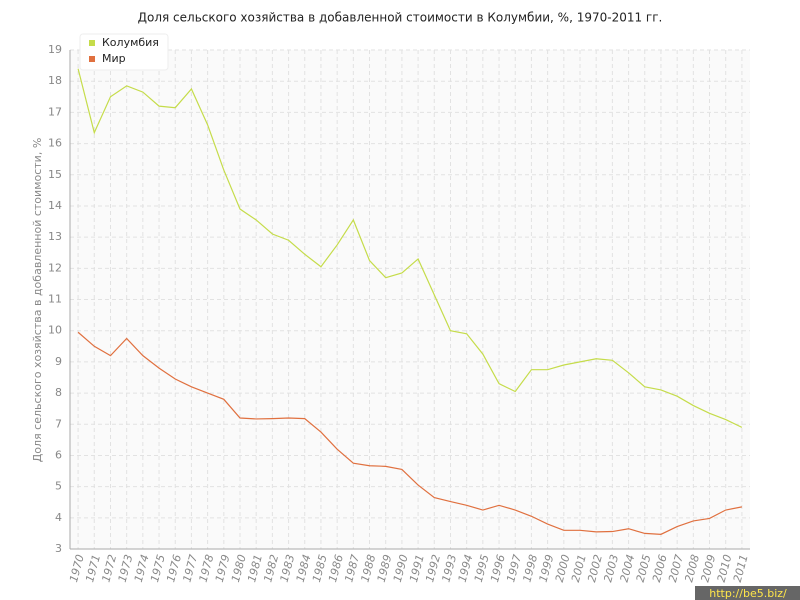 The image size is (800, 600). What do you see at coordinates (55, 330) in the screenshot?
I see `y-tick-label: 10` at bounding box center [55, 330].